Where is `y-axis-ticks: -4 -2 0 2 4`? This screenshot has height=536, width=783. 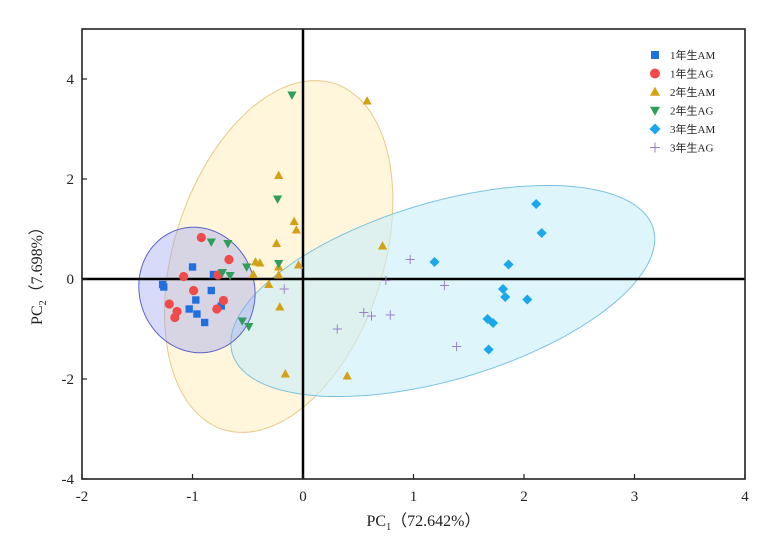
y-axis-ticks: -4 -2 0 2 4 is located at coordinates (74, 280).